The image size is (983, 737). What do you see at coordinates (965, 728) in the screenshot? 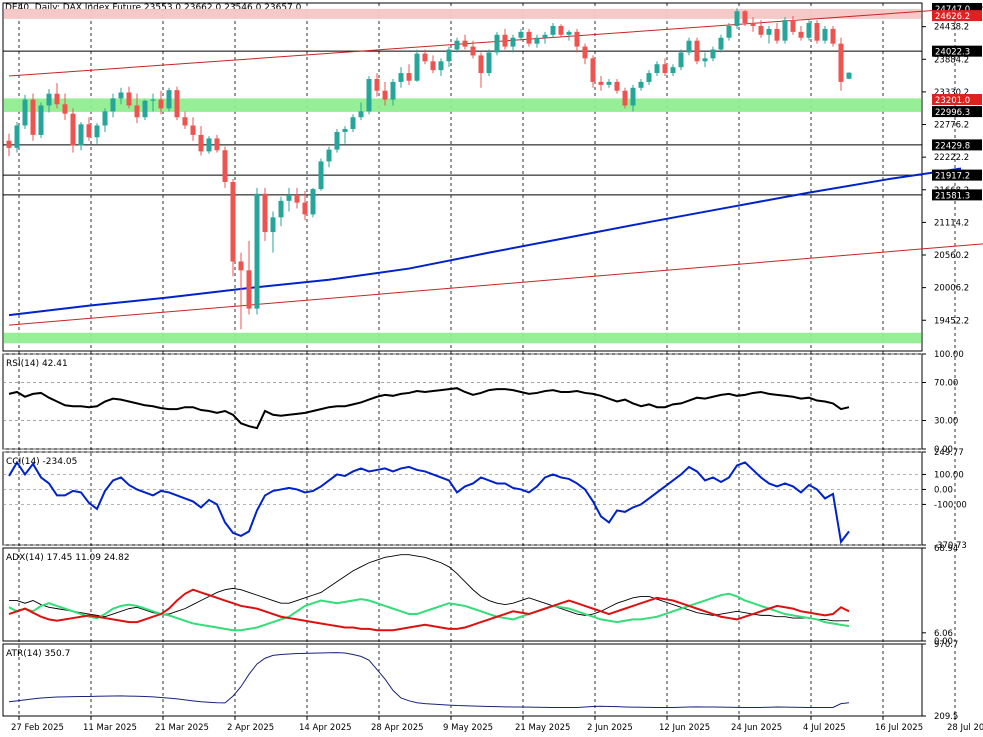
I see `x-axis-label: 28 Jul 2025` at bounding box center [965, 728].